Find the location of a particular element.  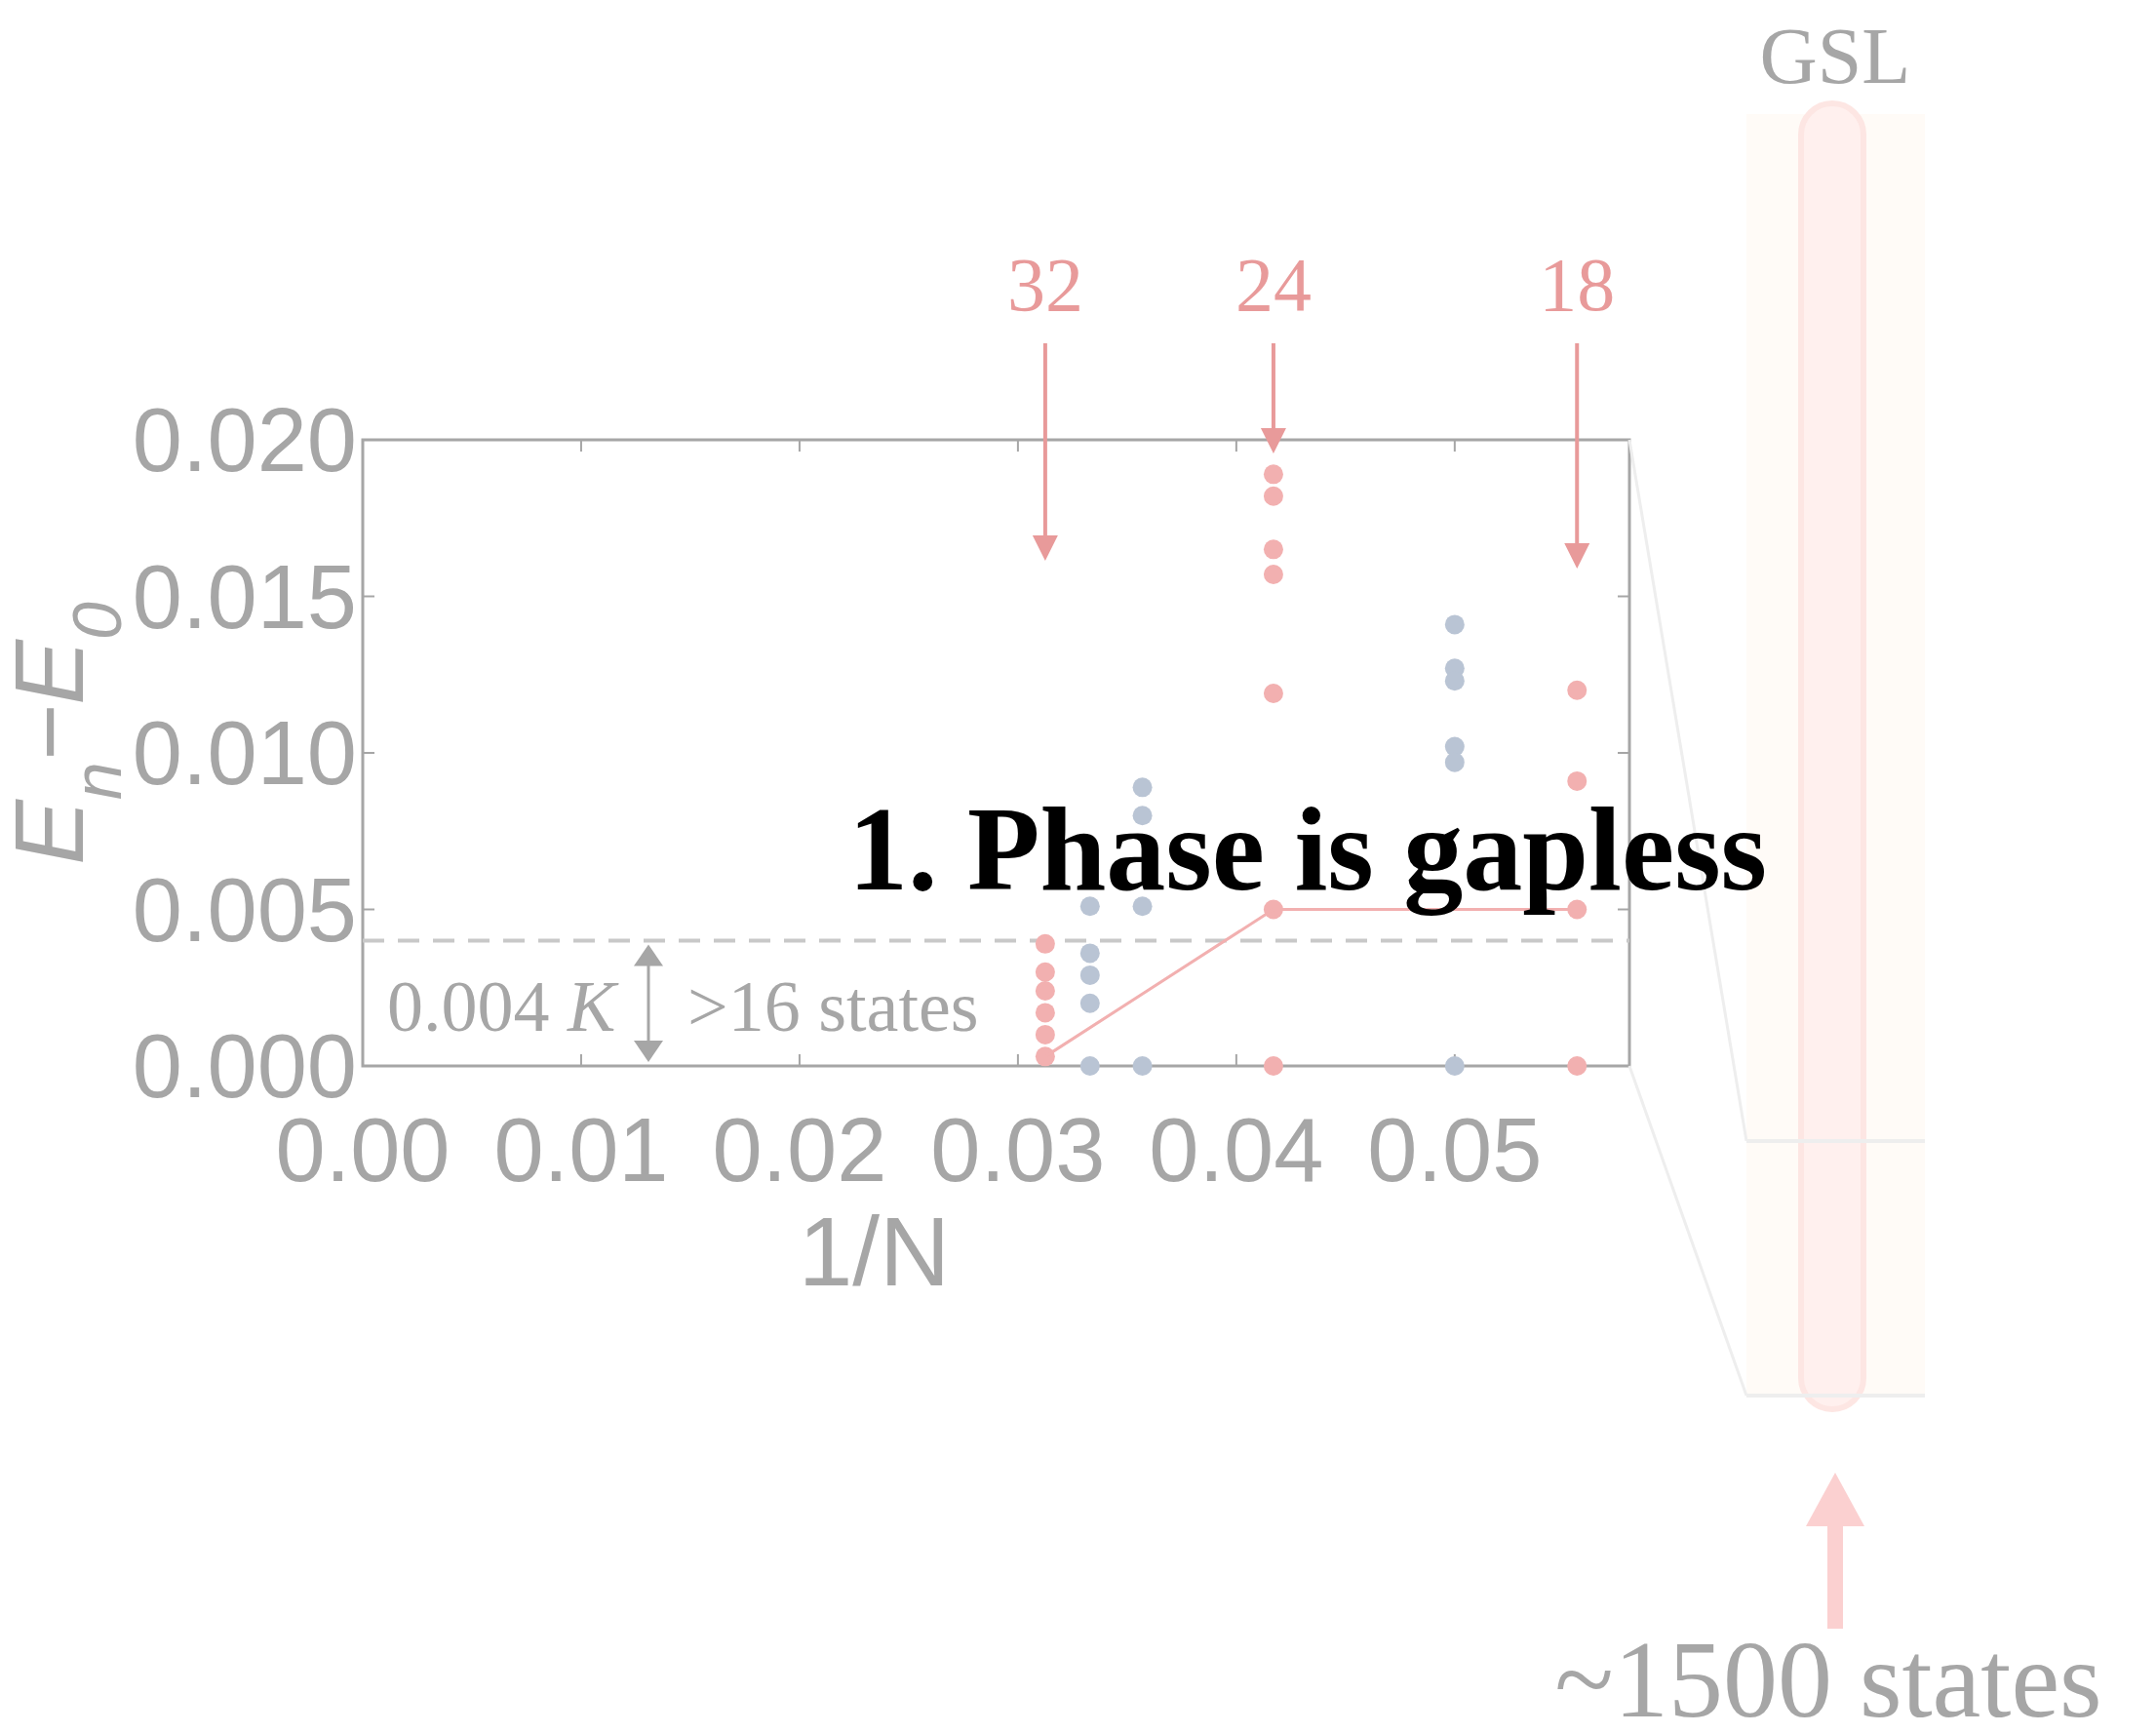

x-tick-label: 0.03 is located at coordinates (1018, 1150).